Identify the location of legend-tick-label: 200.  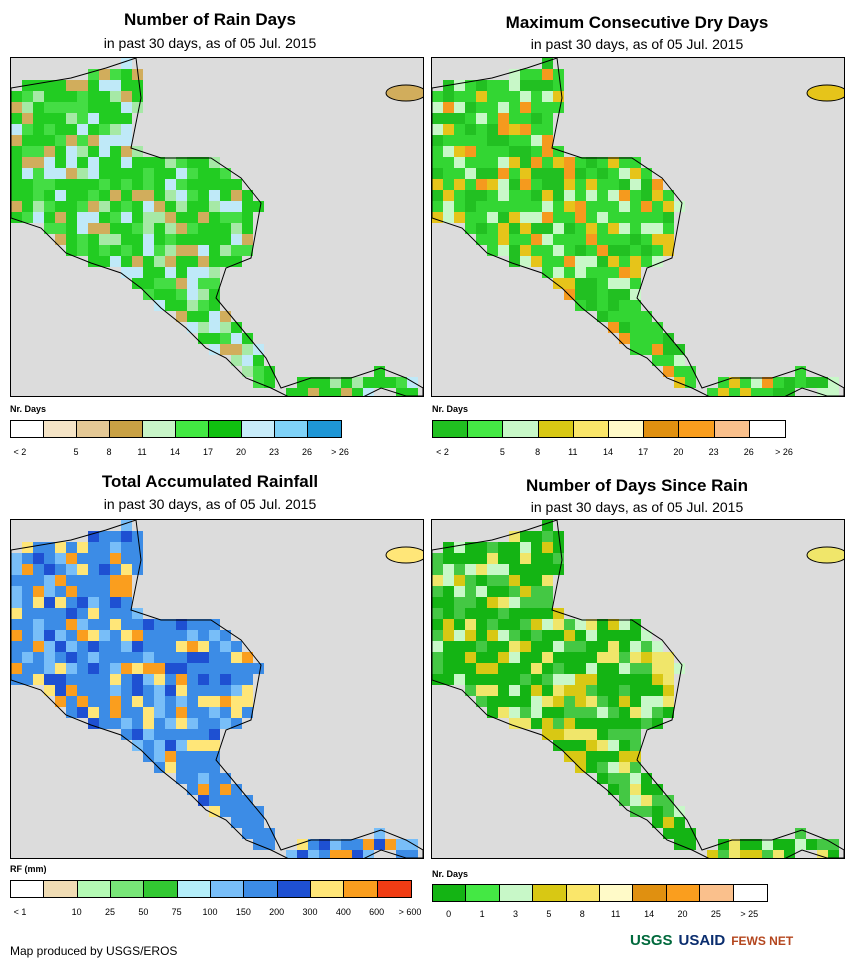
(277, 912).